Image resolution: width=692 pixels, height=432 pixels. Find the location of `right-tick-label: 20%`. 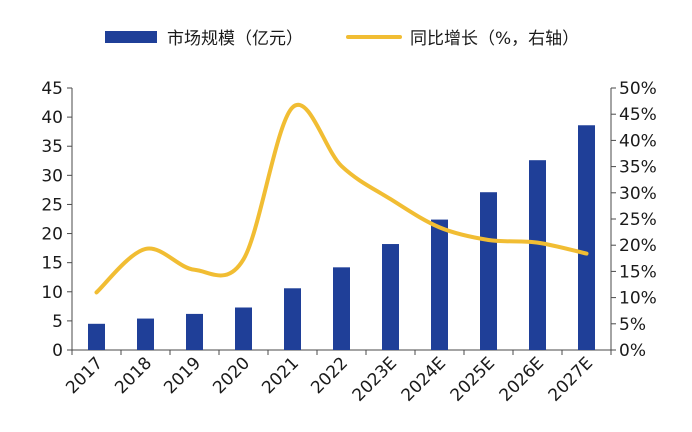

right-tick-label: 20% is located at coordinates (638, 246).